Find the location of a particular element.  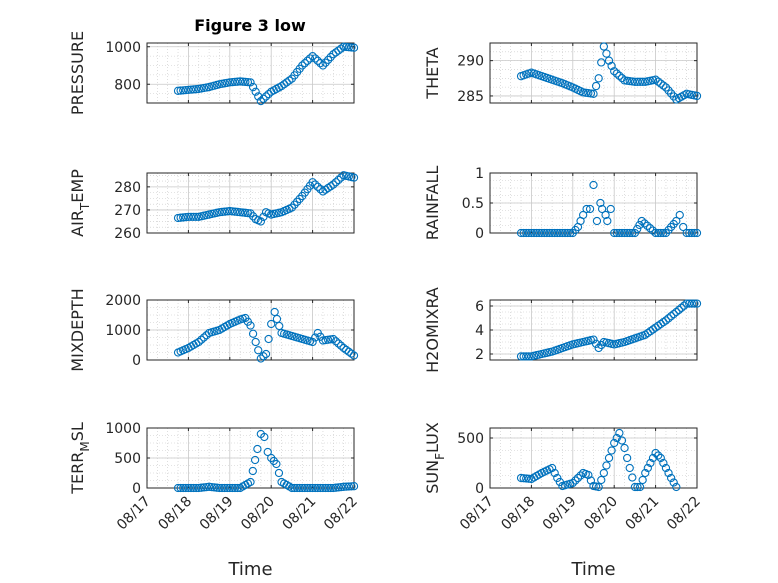

y-tick-label: 290 is located at coordinates (470, 62).